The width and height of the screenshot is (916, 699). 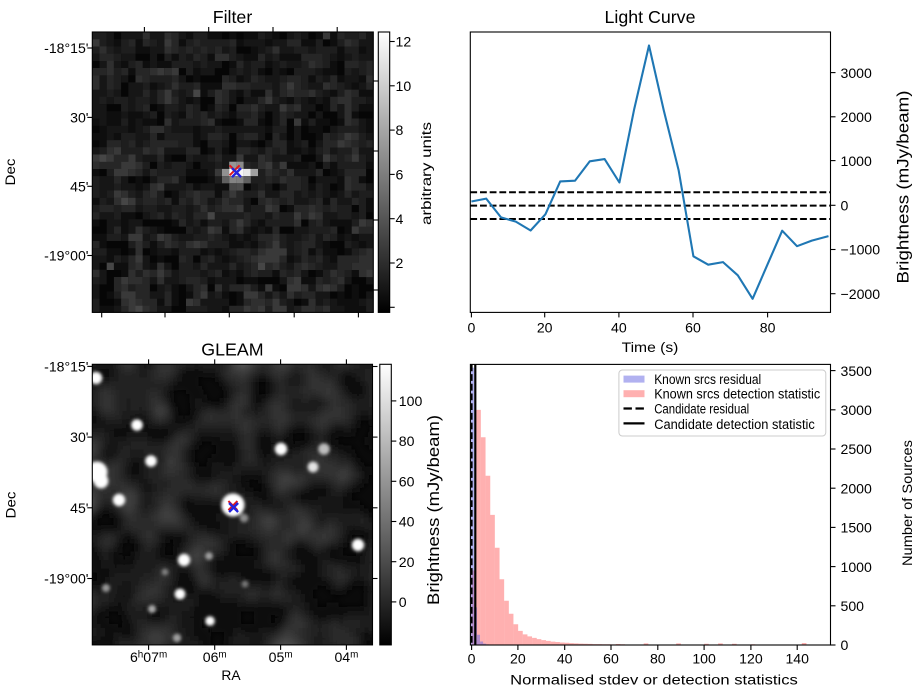 What do you see at coordinates (426, 173) in the screenshot?
I see `svg-text: arbitrary units` at bounding box center [426, 173].